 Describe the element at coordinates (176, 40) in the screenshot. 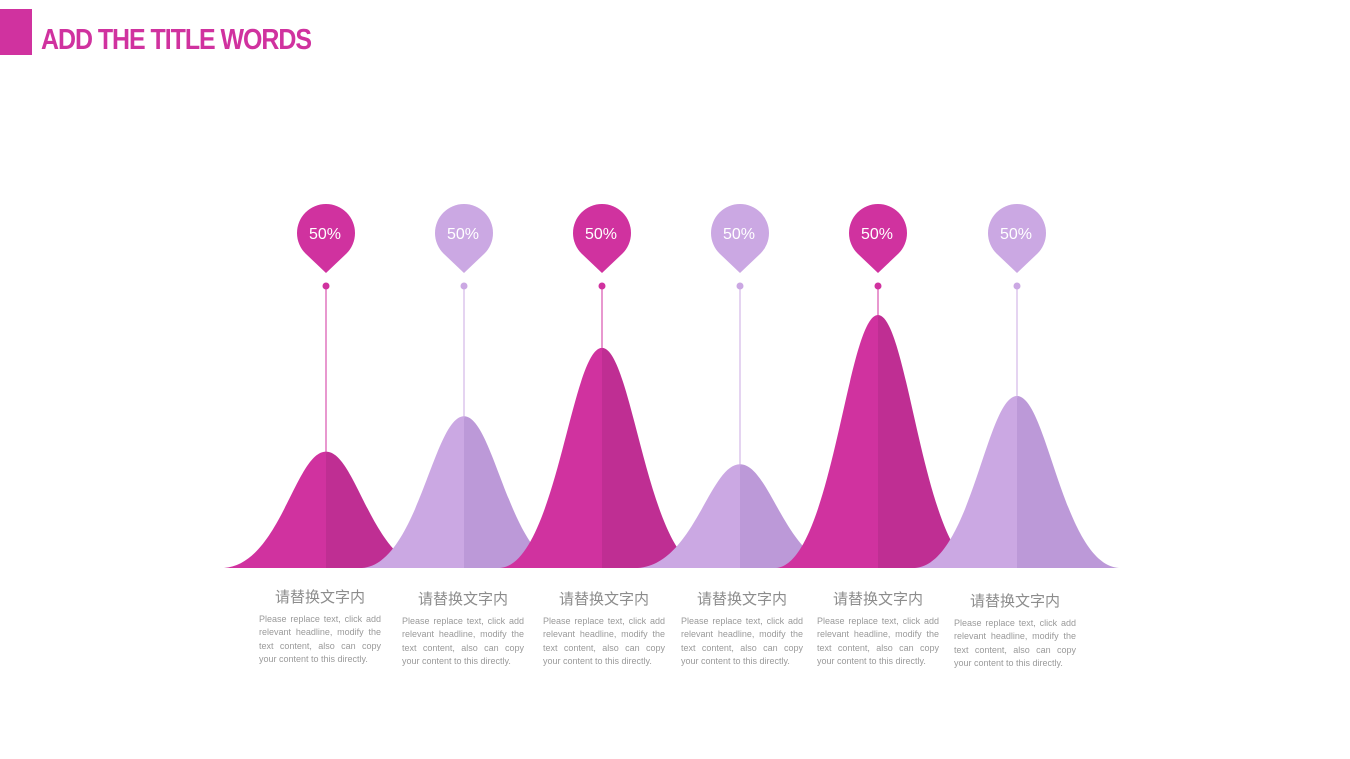

I see `page-title: ADD THE TITLE WORDS` at that location.